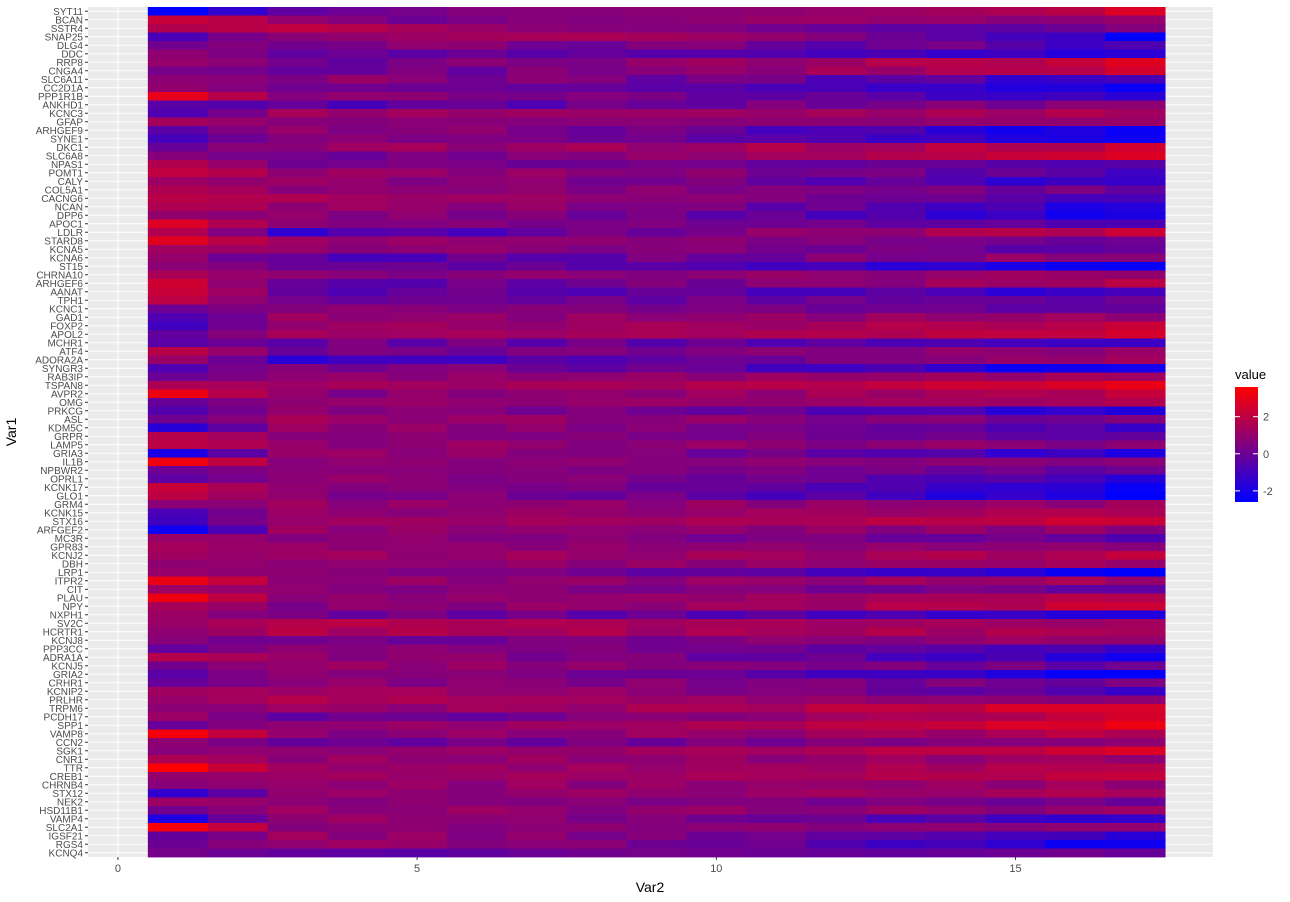 This screenshot has height=902, width=1290. What do you see at coordinates (67, 394) in the screenshot?
I see `y-tick-label: AVPR2` at bounding box center [67, 394].